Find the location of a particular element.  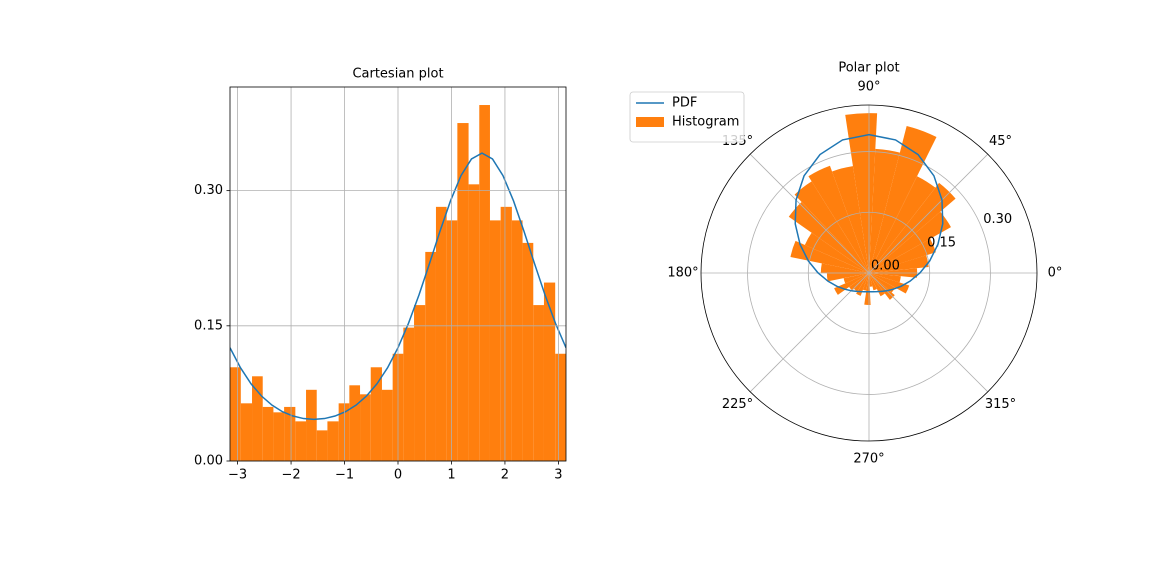

r-tick-label: 0.30 is located at coordinates (997, 219).